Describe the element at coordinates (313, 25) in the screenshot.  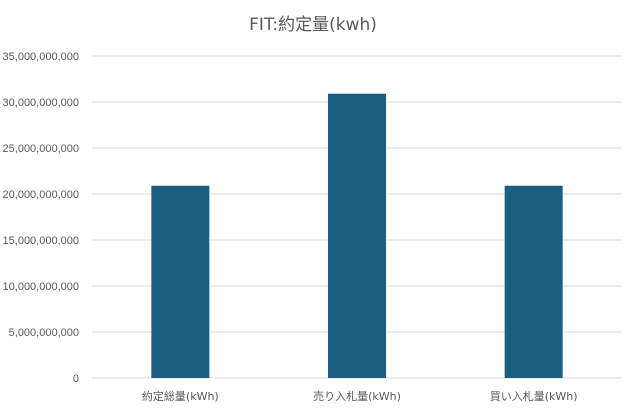
I see `chart-title: FIT:約定量(kwh)` at that location.